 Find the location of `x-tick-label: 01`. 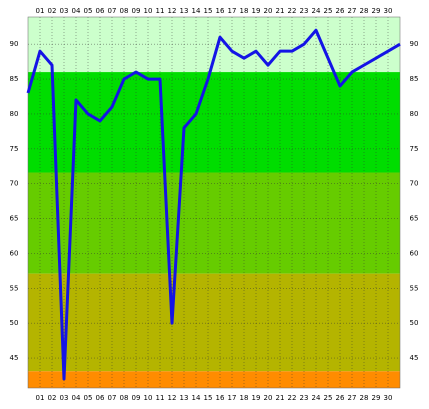

x-tick-label: 01 is located at coordinates (40, 11).